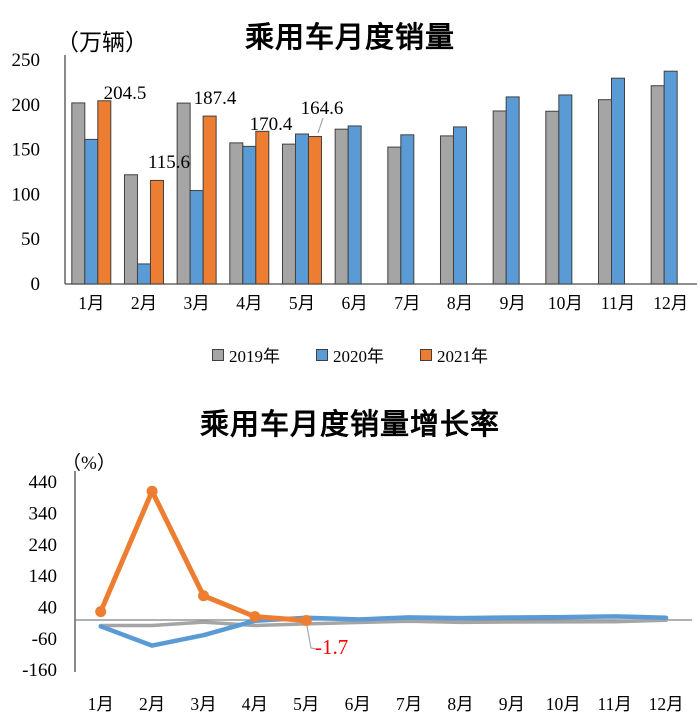  What do you see at coordinates (43, 576) in the screenshot?
I see `line-chart-y-tick-label: 140` at bounding box center [43, 576].